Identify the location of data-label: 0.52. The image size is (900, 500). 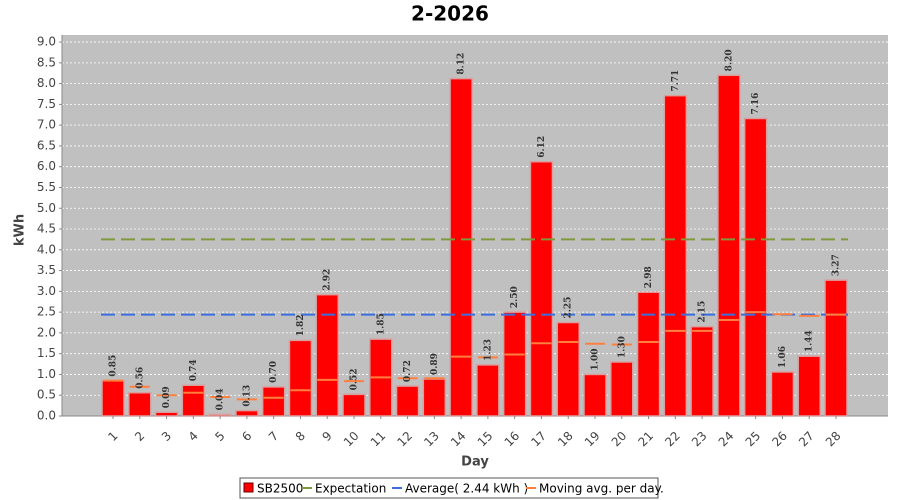
(355, 379).